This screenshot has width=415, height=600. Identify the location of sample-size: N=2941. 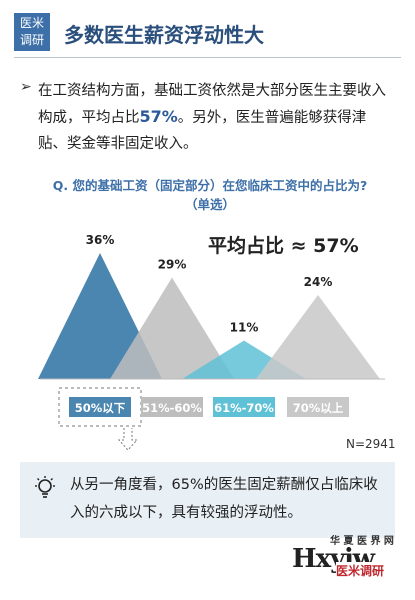
(371, 444).